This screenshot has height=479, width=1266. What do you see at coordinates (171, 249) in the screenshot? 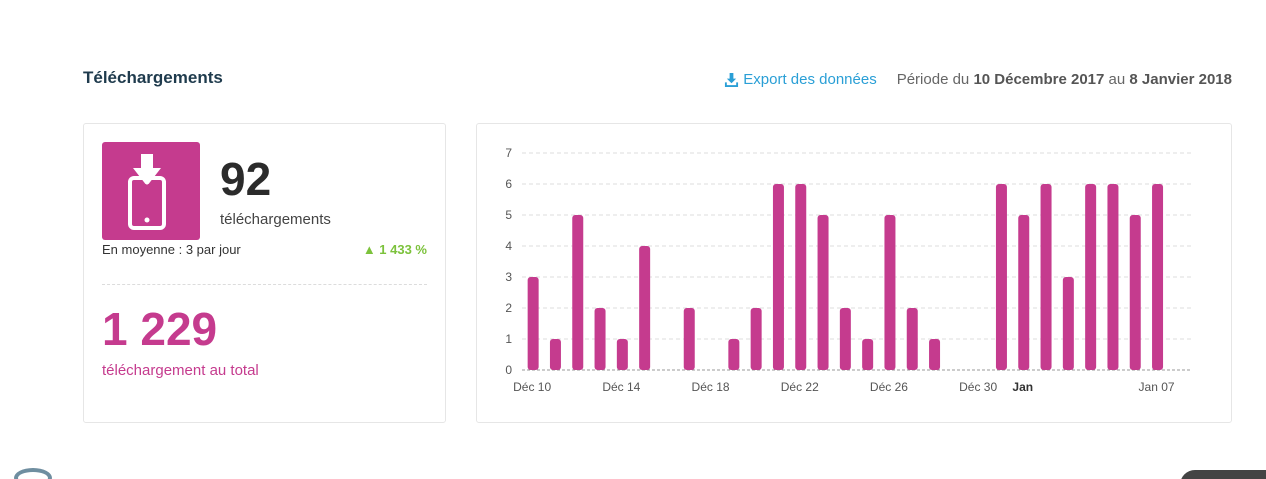
I see `average-per-day: En moyenne : 3 par jour` at bounding box center [171, 249].